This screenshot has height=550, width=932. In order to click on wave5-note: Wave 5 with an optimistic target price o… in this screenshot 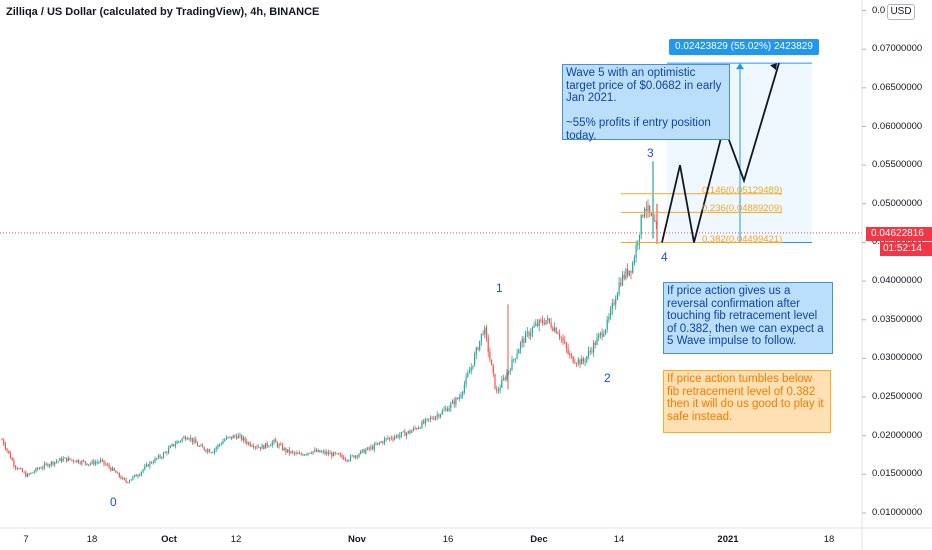, I will do `click(646, 103)`.